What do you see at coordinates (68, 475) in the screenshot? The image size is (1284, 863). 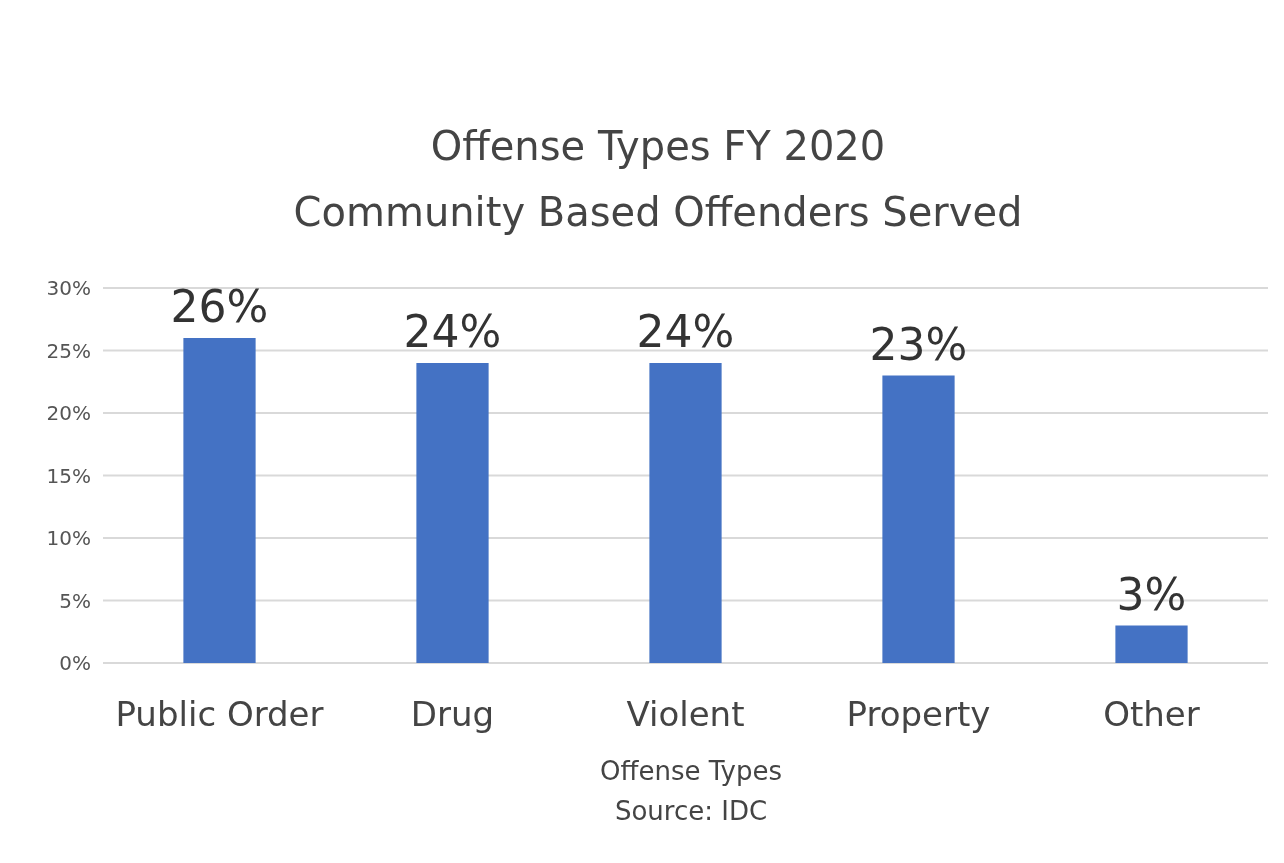 I see `y-tick-label: 15%` at bounding box center [68, 475].